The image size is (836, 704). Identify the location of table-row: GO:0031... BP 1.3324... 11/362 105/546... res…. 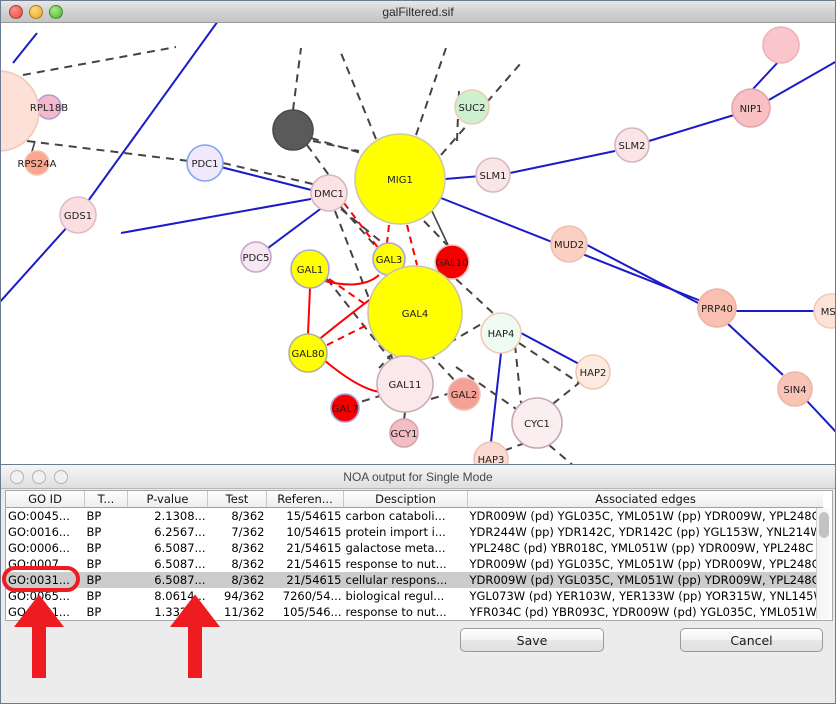
(414, 612).